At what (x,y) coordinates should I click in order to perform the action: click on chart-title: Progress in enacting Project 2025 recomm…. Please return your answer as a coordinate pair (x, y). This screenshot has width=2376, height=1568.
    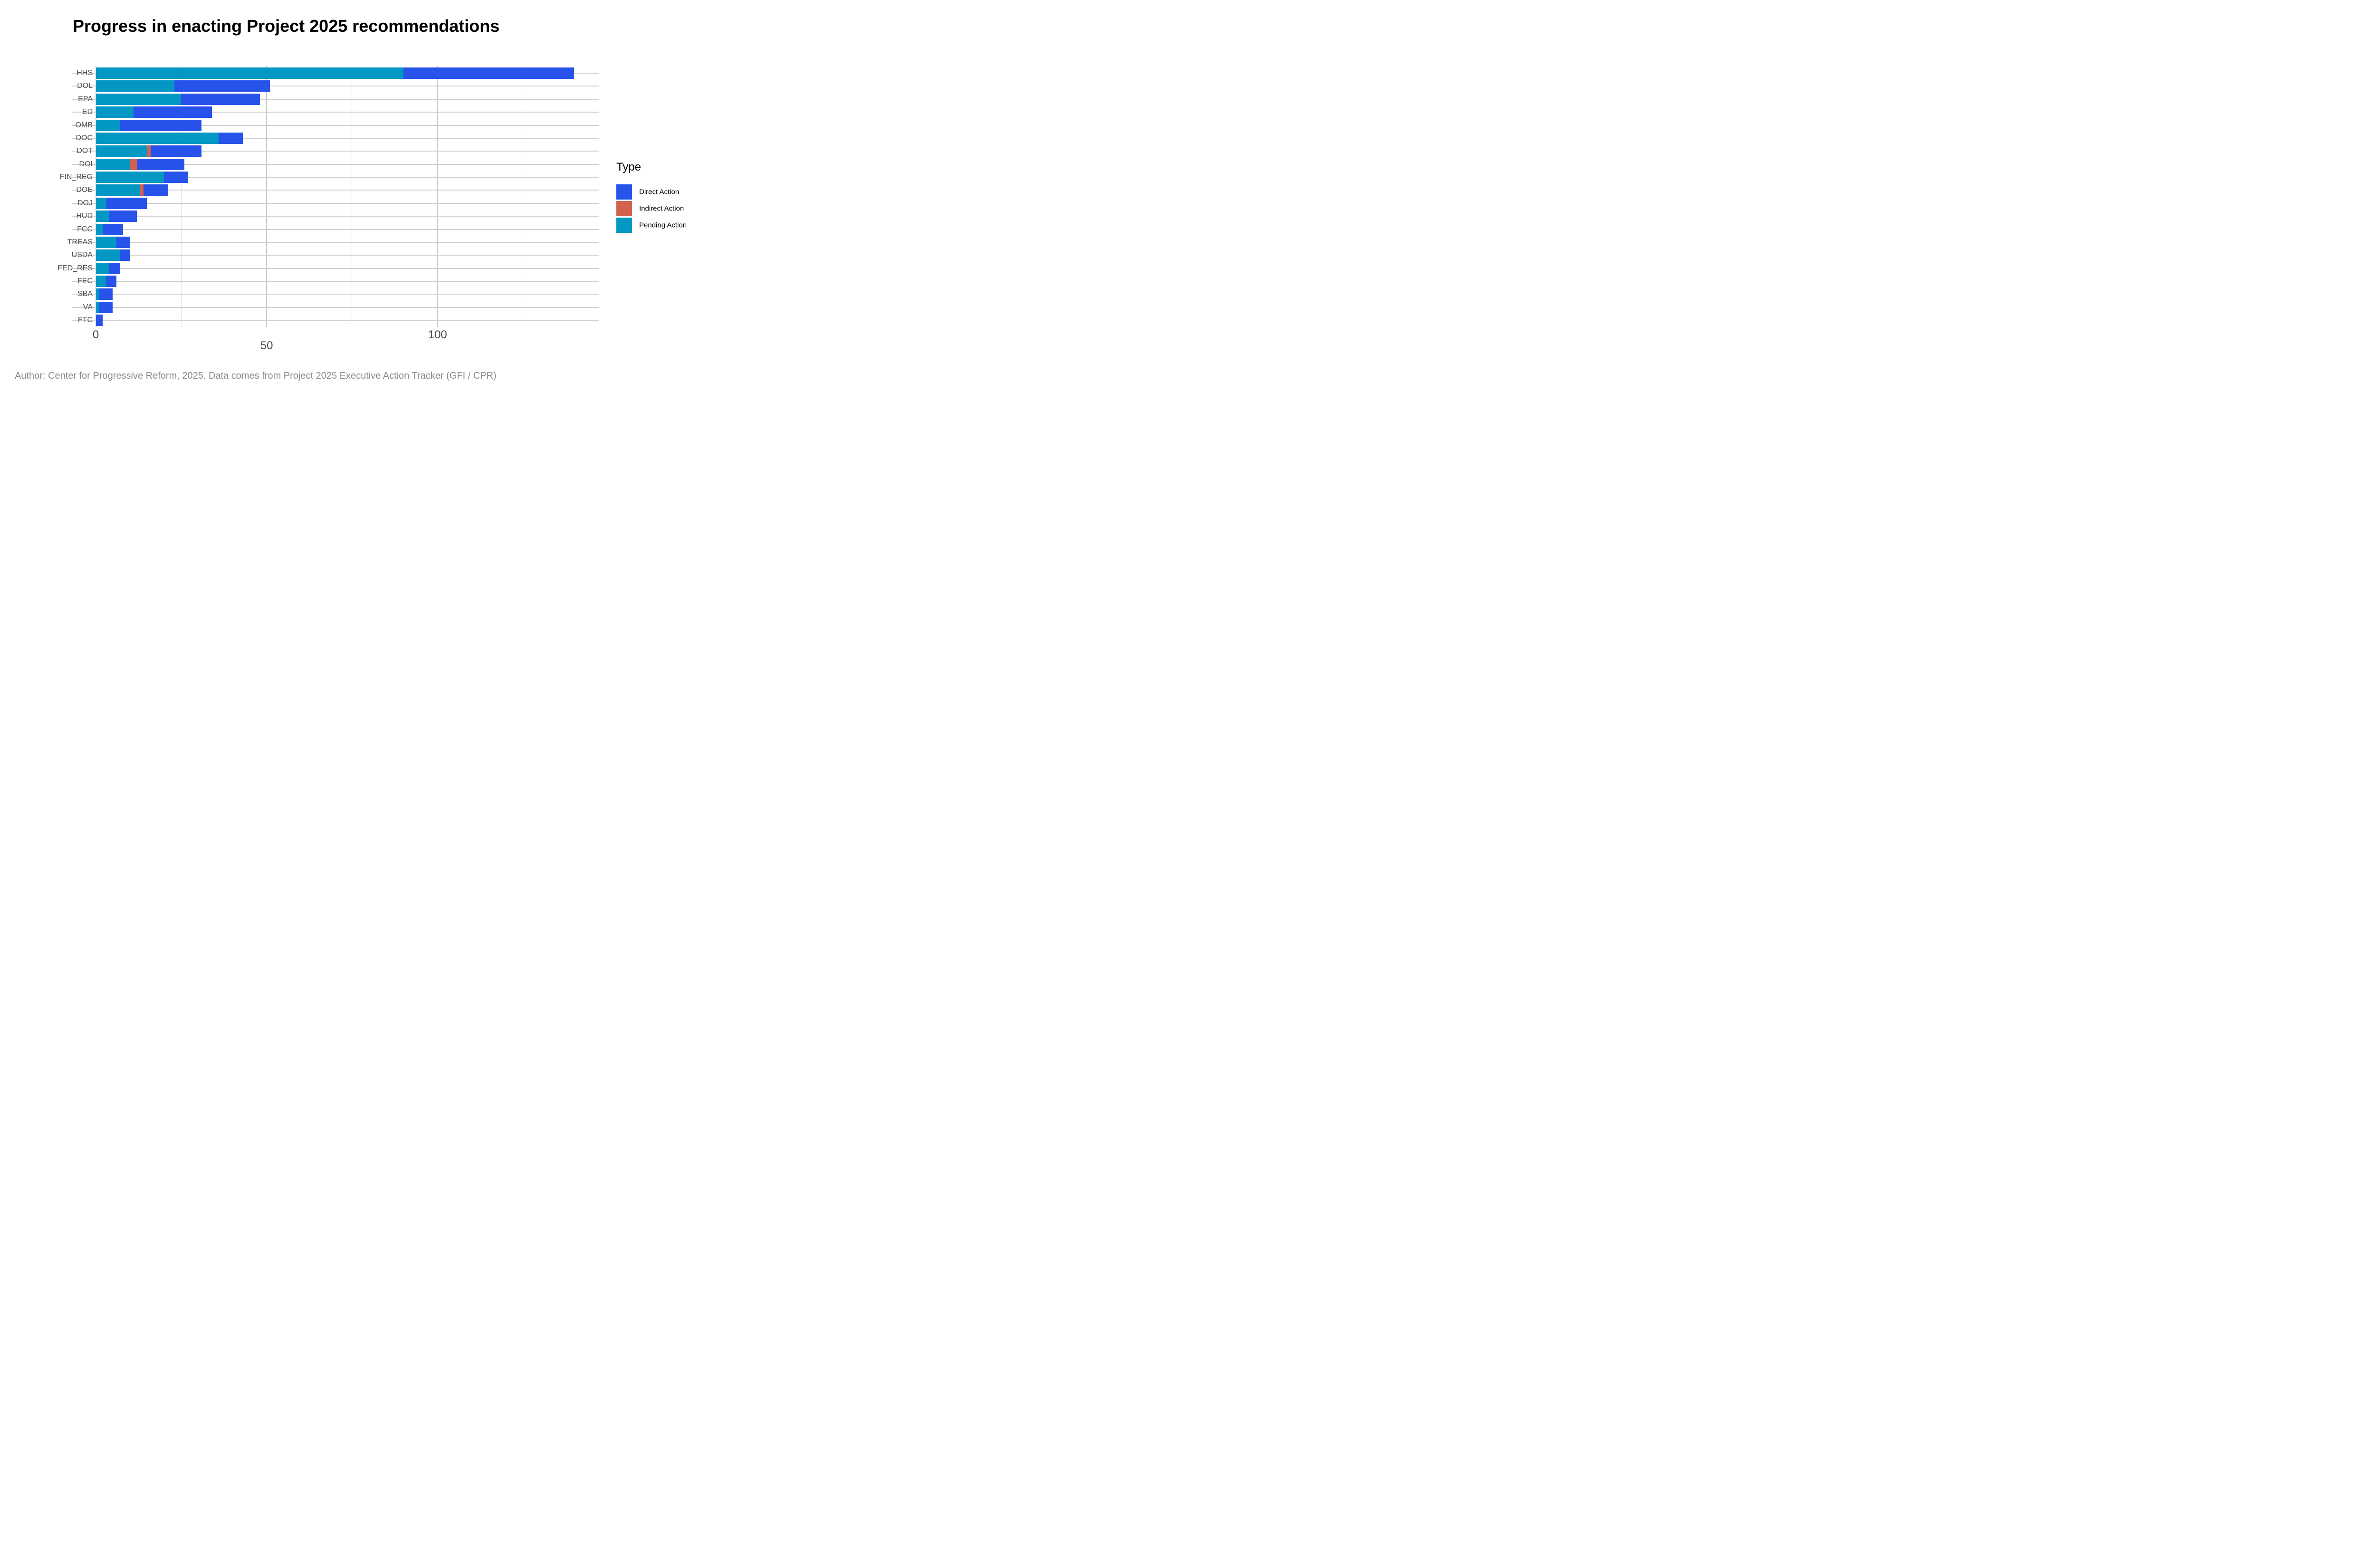
    Looking at the image, I should click on (286, 26).